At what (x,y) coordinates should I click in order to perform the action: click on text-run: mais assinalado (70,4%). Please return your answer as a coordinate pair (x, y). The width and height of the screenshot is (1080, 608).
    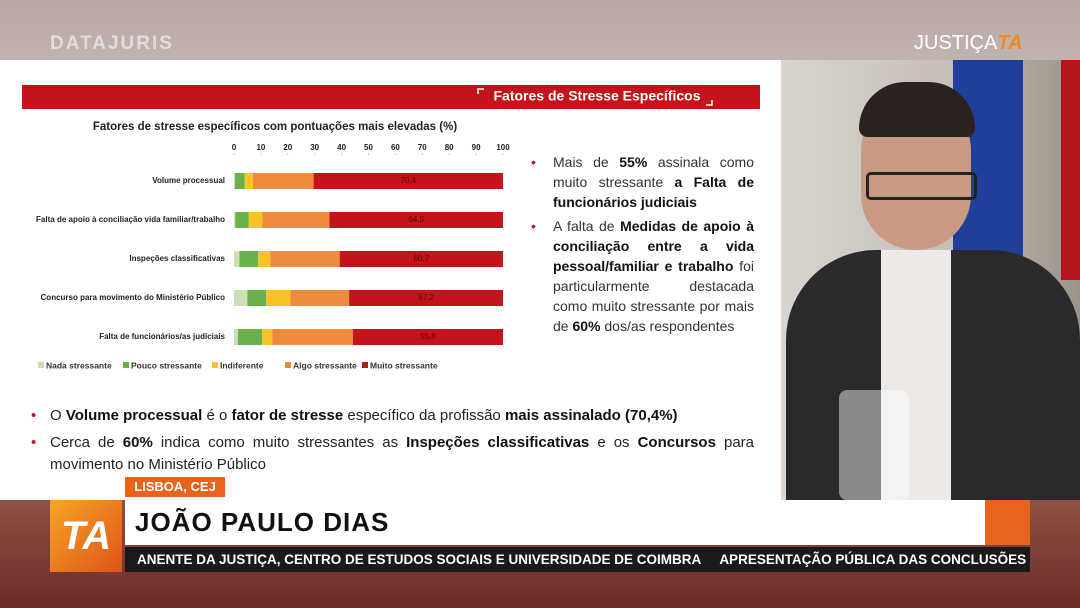
    Looking at the image, I should click on (591, 415).